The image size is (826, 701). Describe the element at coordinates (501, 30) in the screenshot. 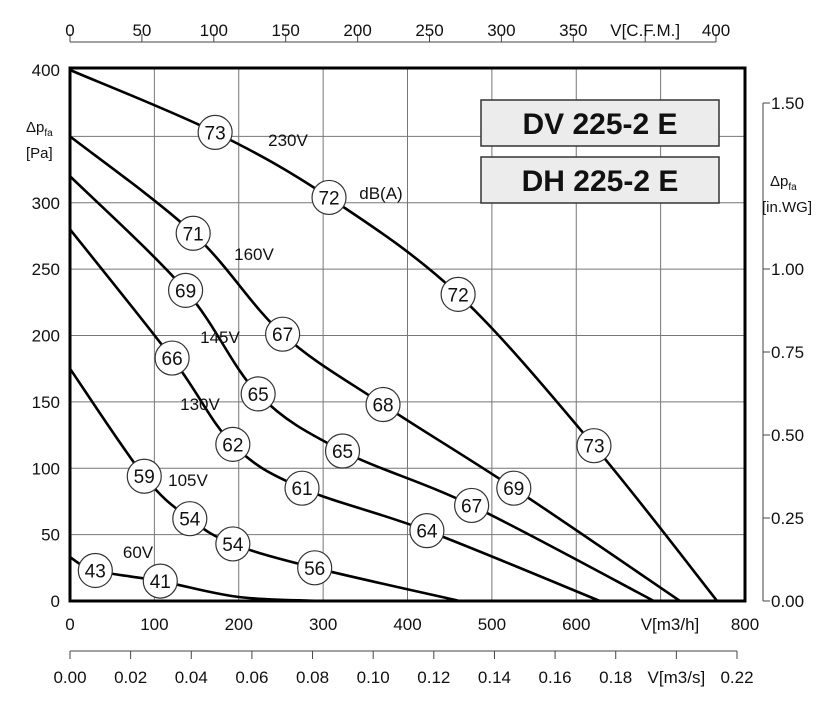

I see `top-tick-label: 300` at that location.